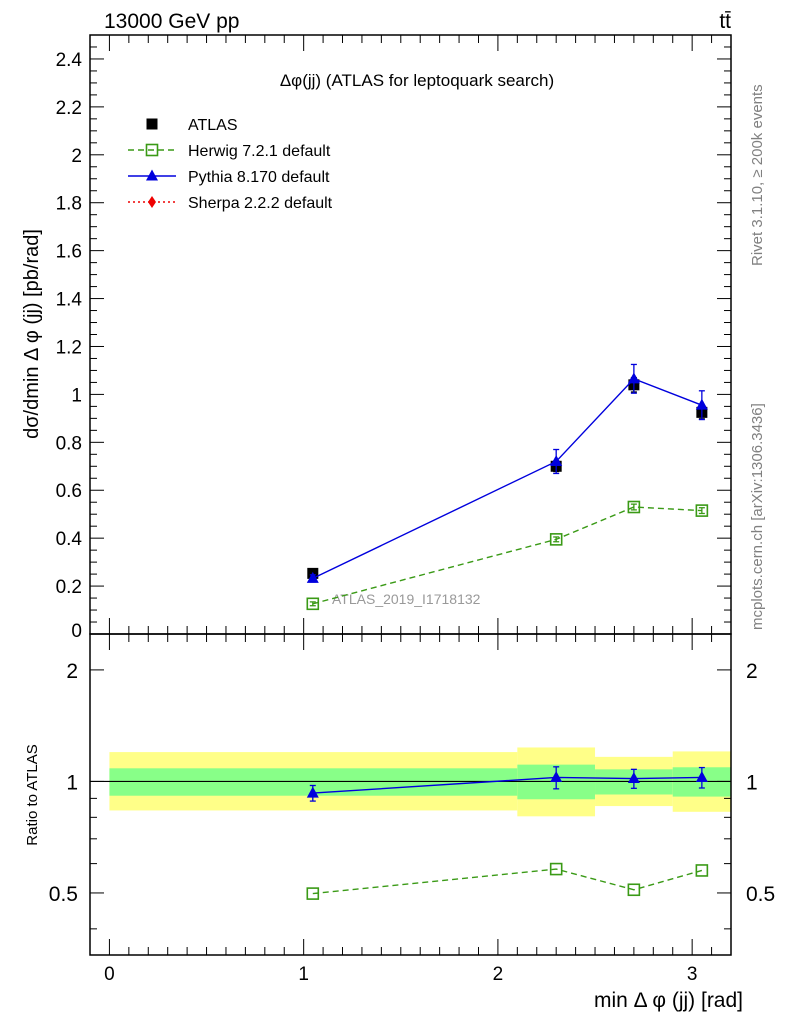  Describe the element at coordinates (69, 491) in the screenshot. I see `y-tick-label: 0.6` at that location.